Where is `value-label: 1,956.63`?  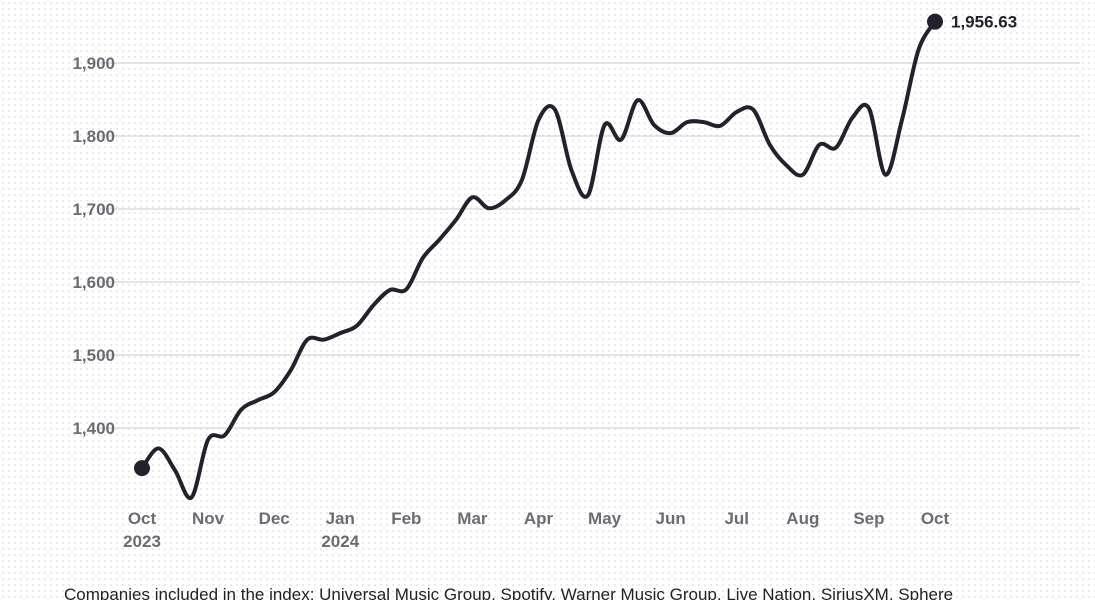
value-label: 1,956.63 is located at coordinates (984, 22).